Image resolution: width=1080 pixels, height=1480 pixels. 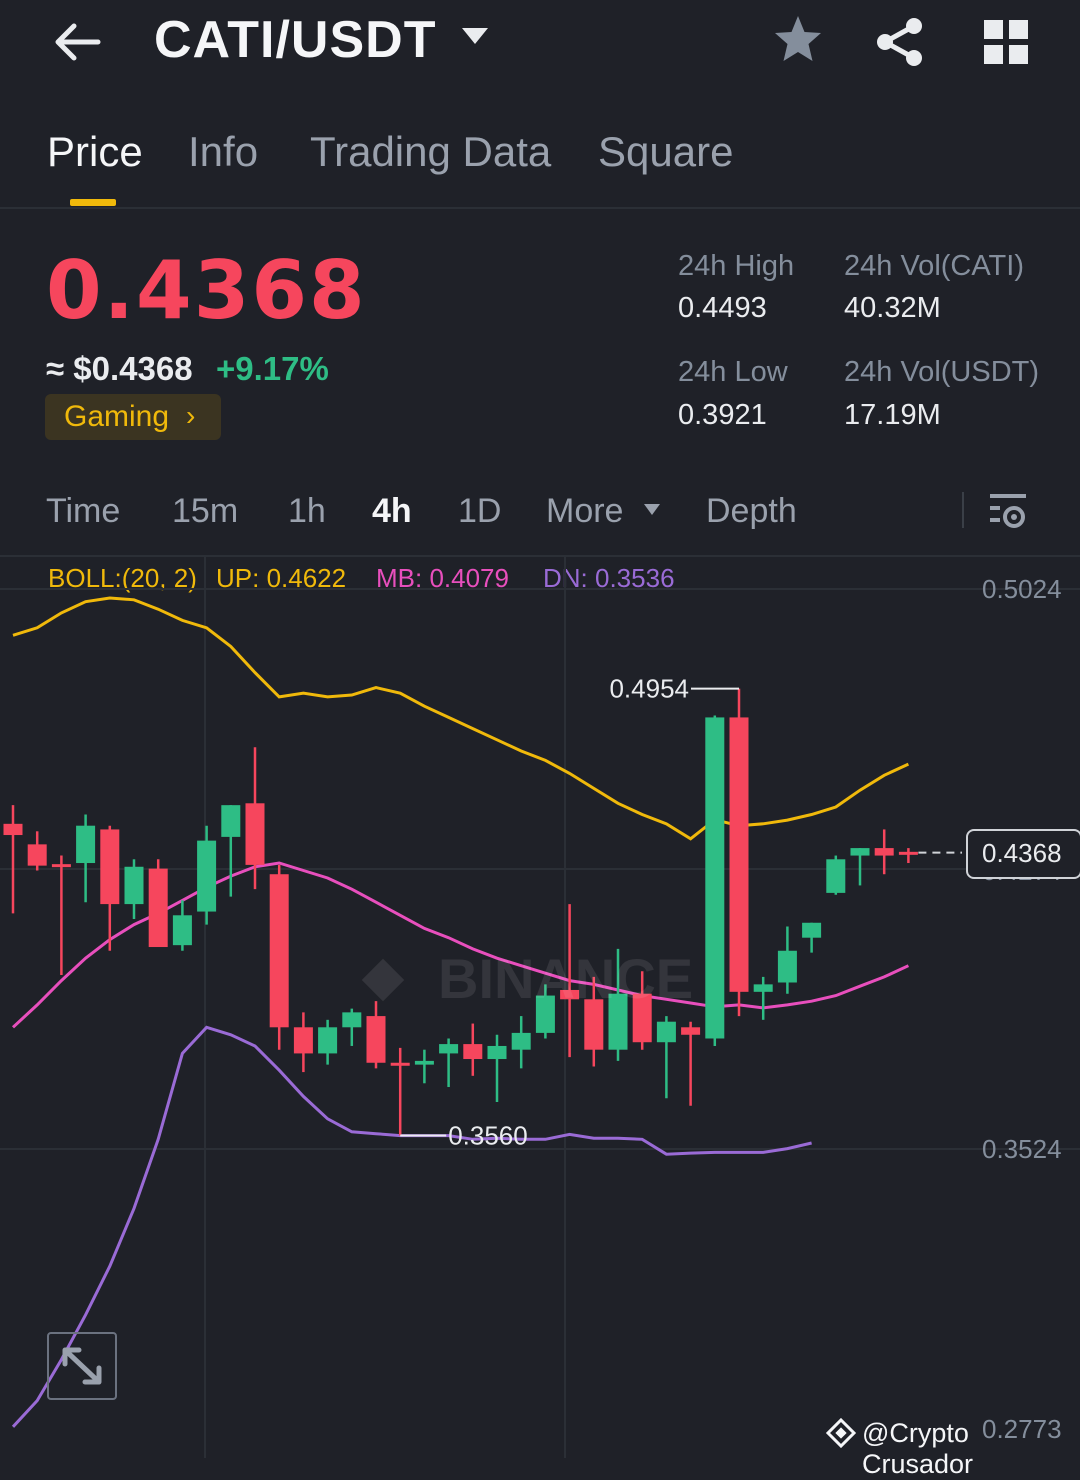 What do you see at coordinates (83, 511) in the screenshot?
I see `tf-time: Time` at bounding box center [83, 511].